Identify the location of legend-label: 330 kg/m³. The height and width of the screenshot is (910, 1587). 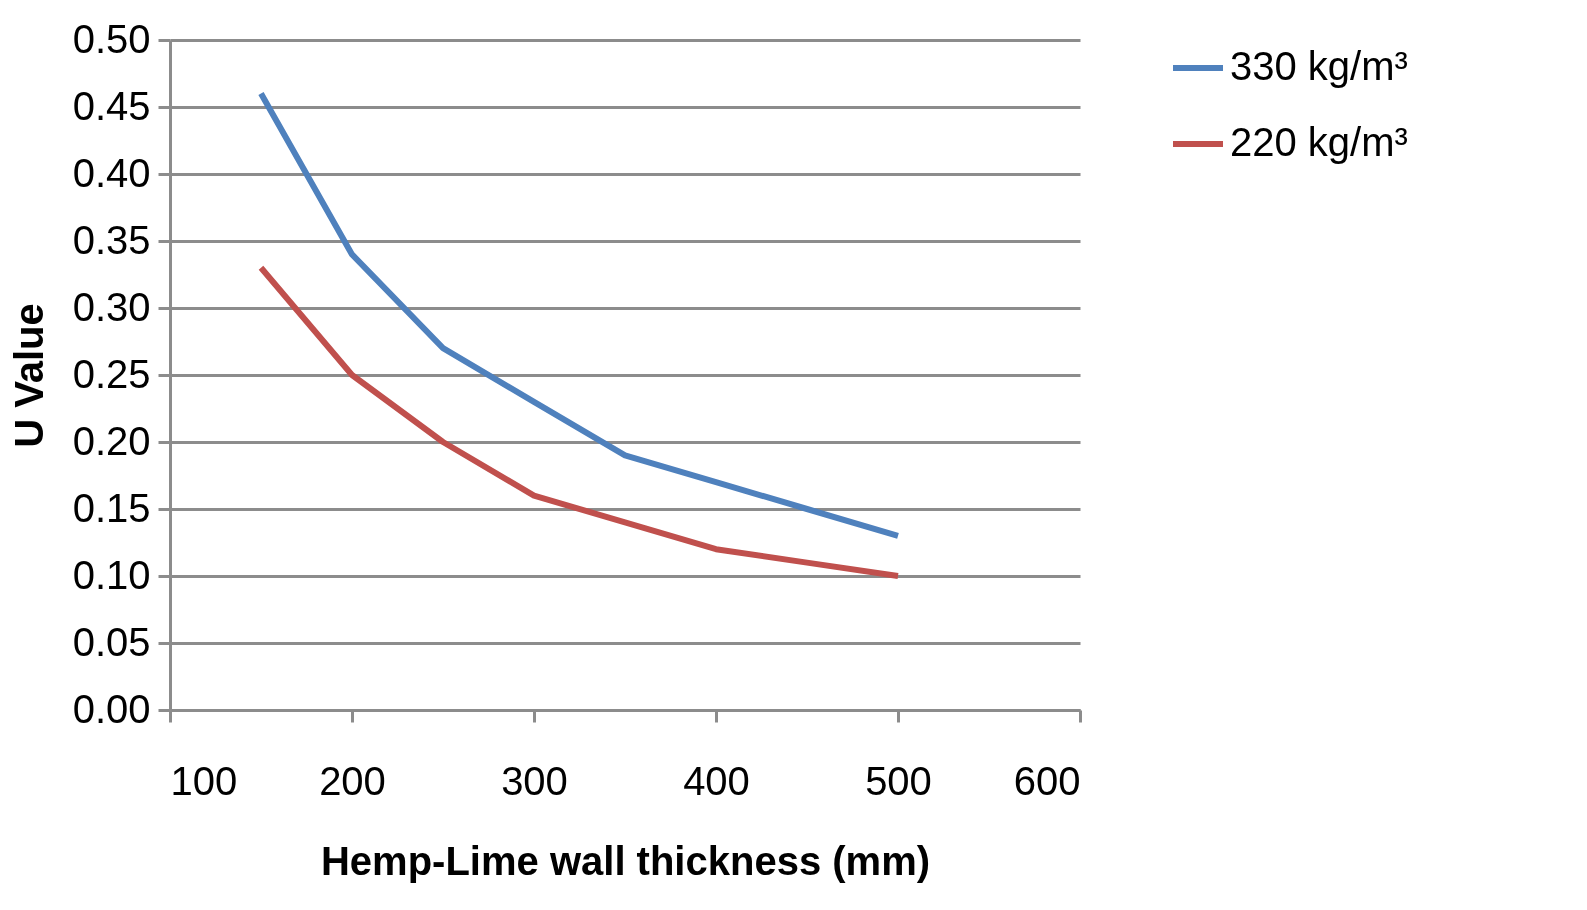
(1319, 66).